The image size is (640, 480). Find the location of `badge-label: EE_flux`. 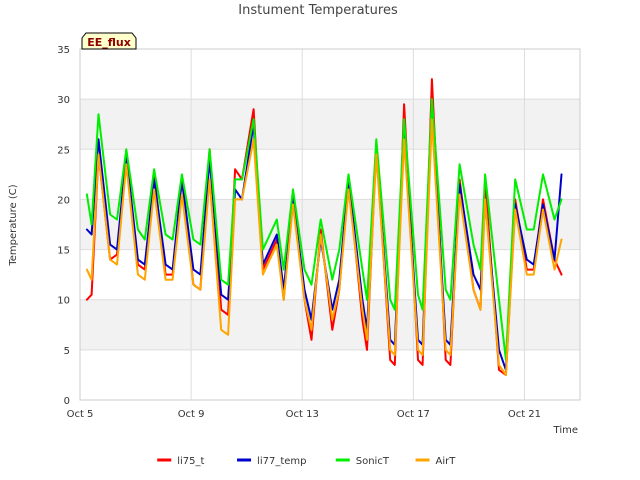

badge-label: EE_flux is located at coordinates (109, 42).